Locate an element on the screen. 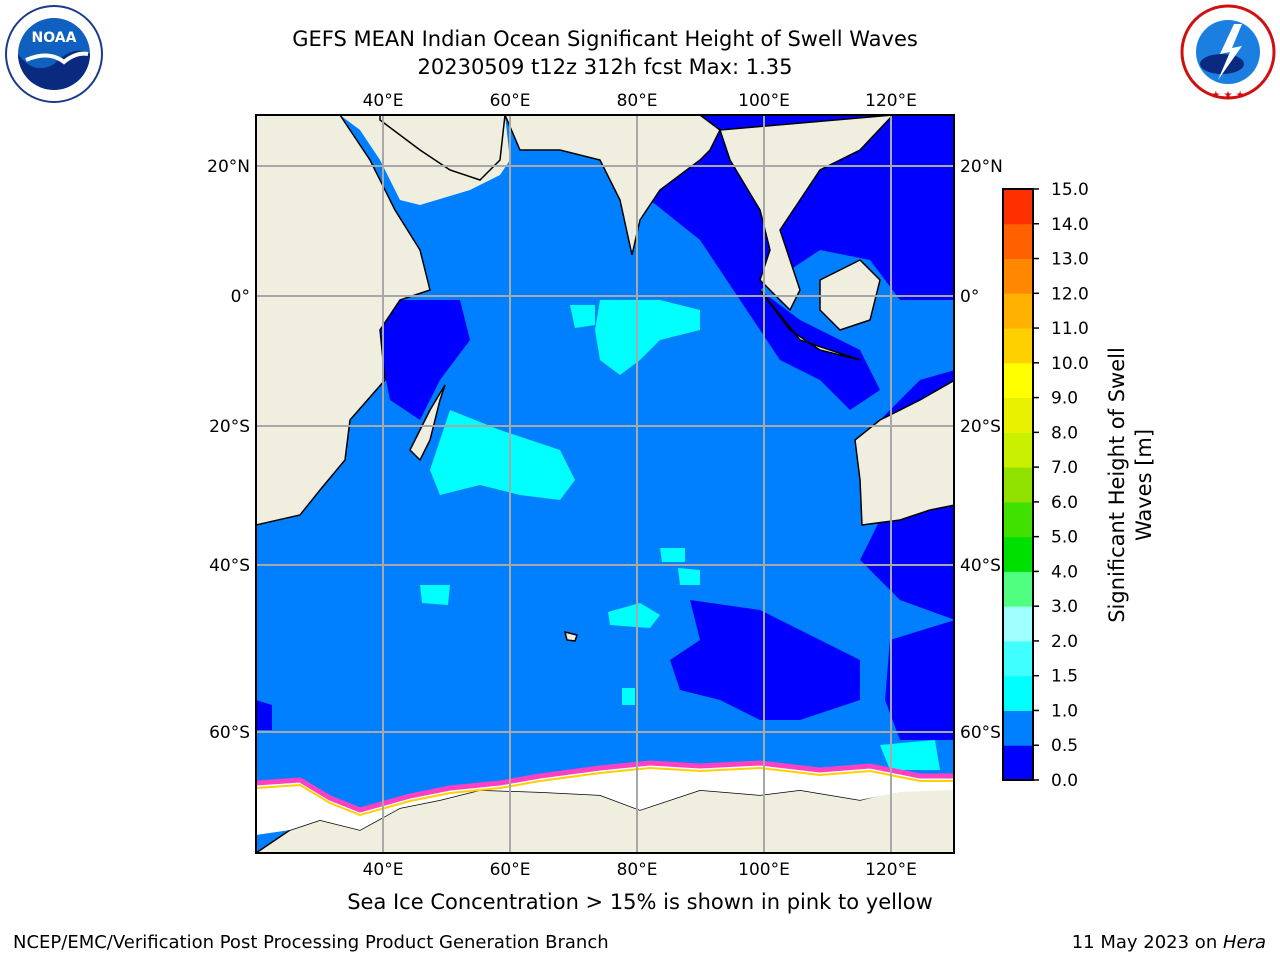 Image resolution: width=1280 pixels, height=960 pixels. sea-ice is located at coordinates (605, 797).